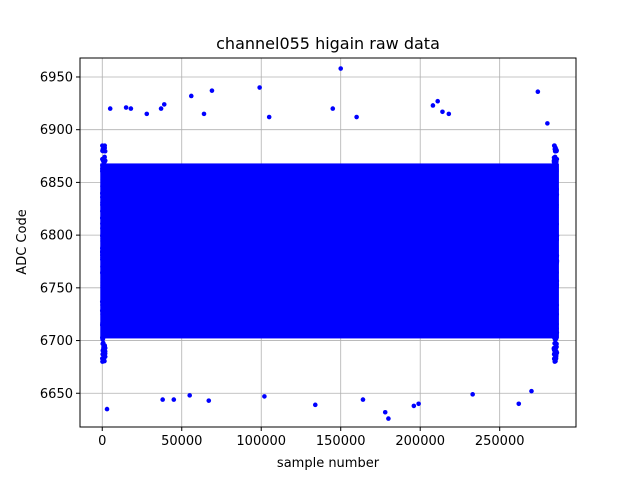 The width and height of the screenshot is (640, 480). What do you see at coordinates (56, 183) in the screenshot?
I see `y-tick-label: 6850` at bounding box center [56, 183].